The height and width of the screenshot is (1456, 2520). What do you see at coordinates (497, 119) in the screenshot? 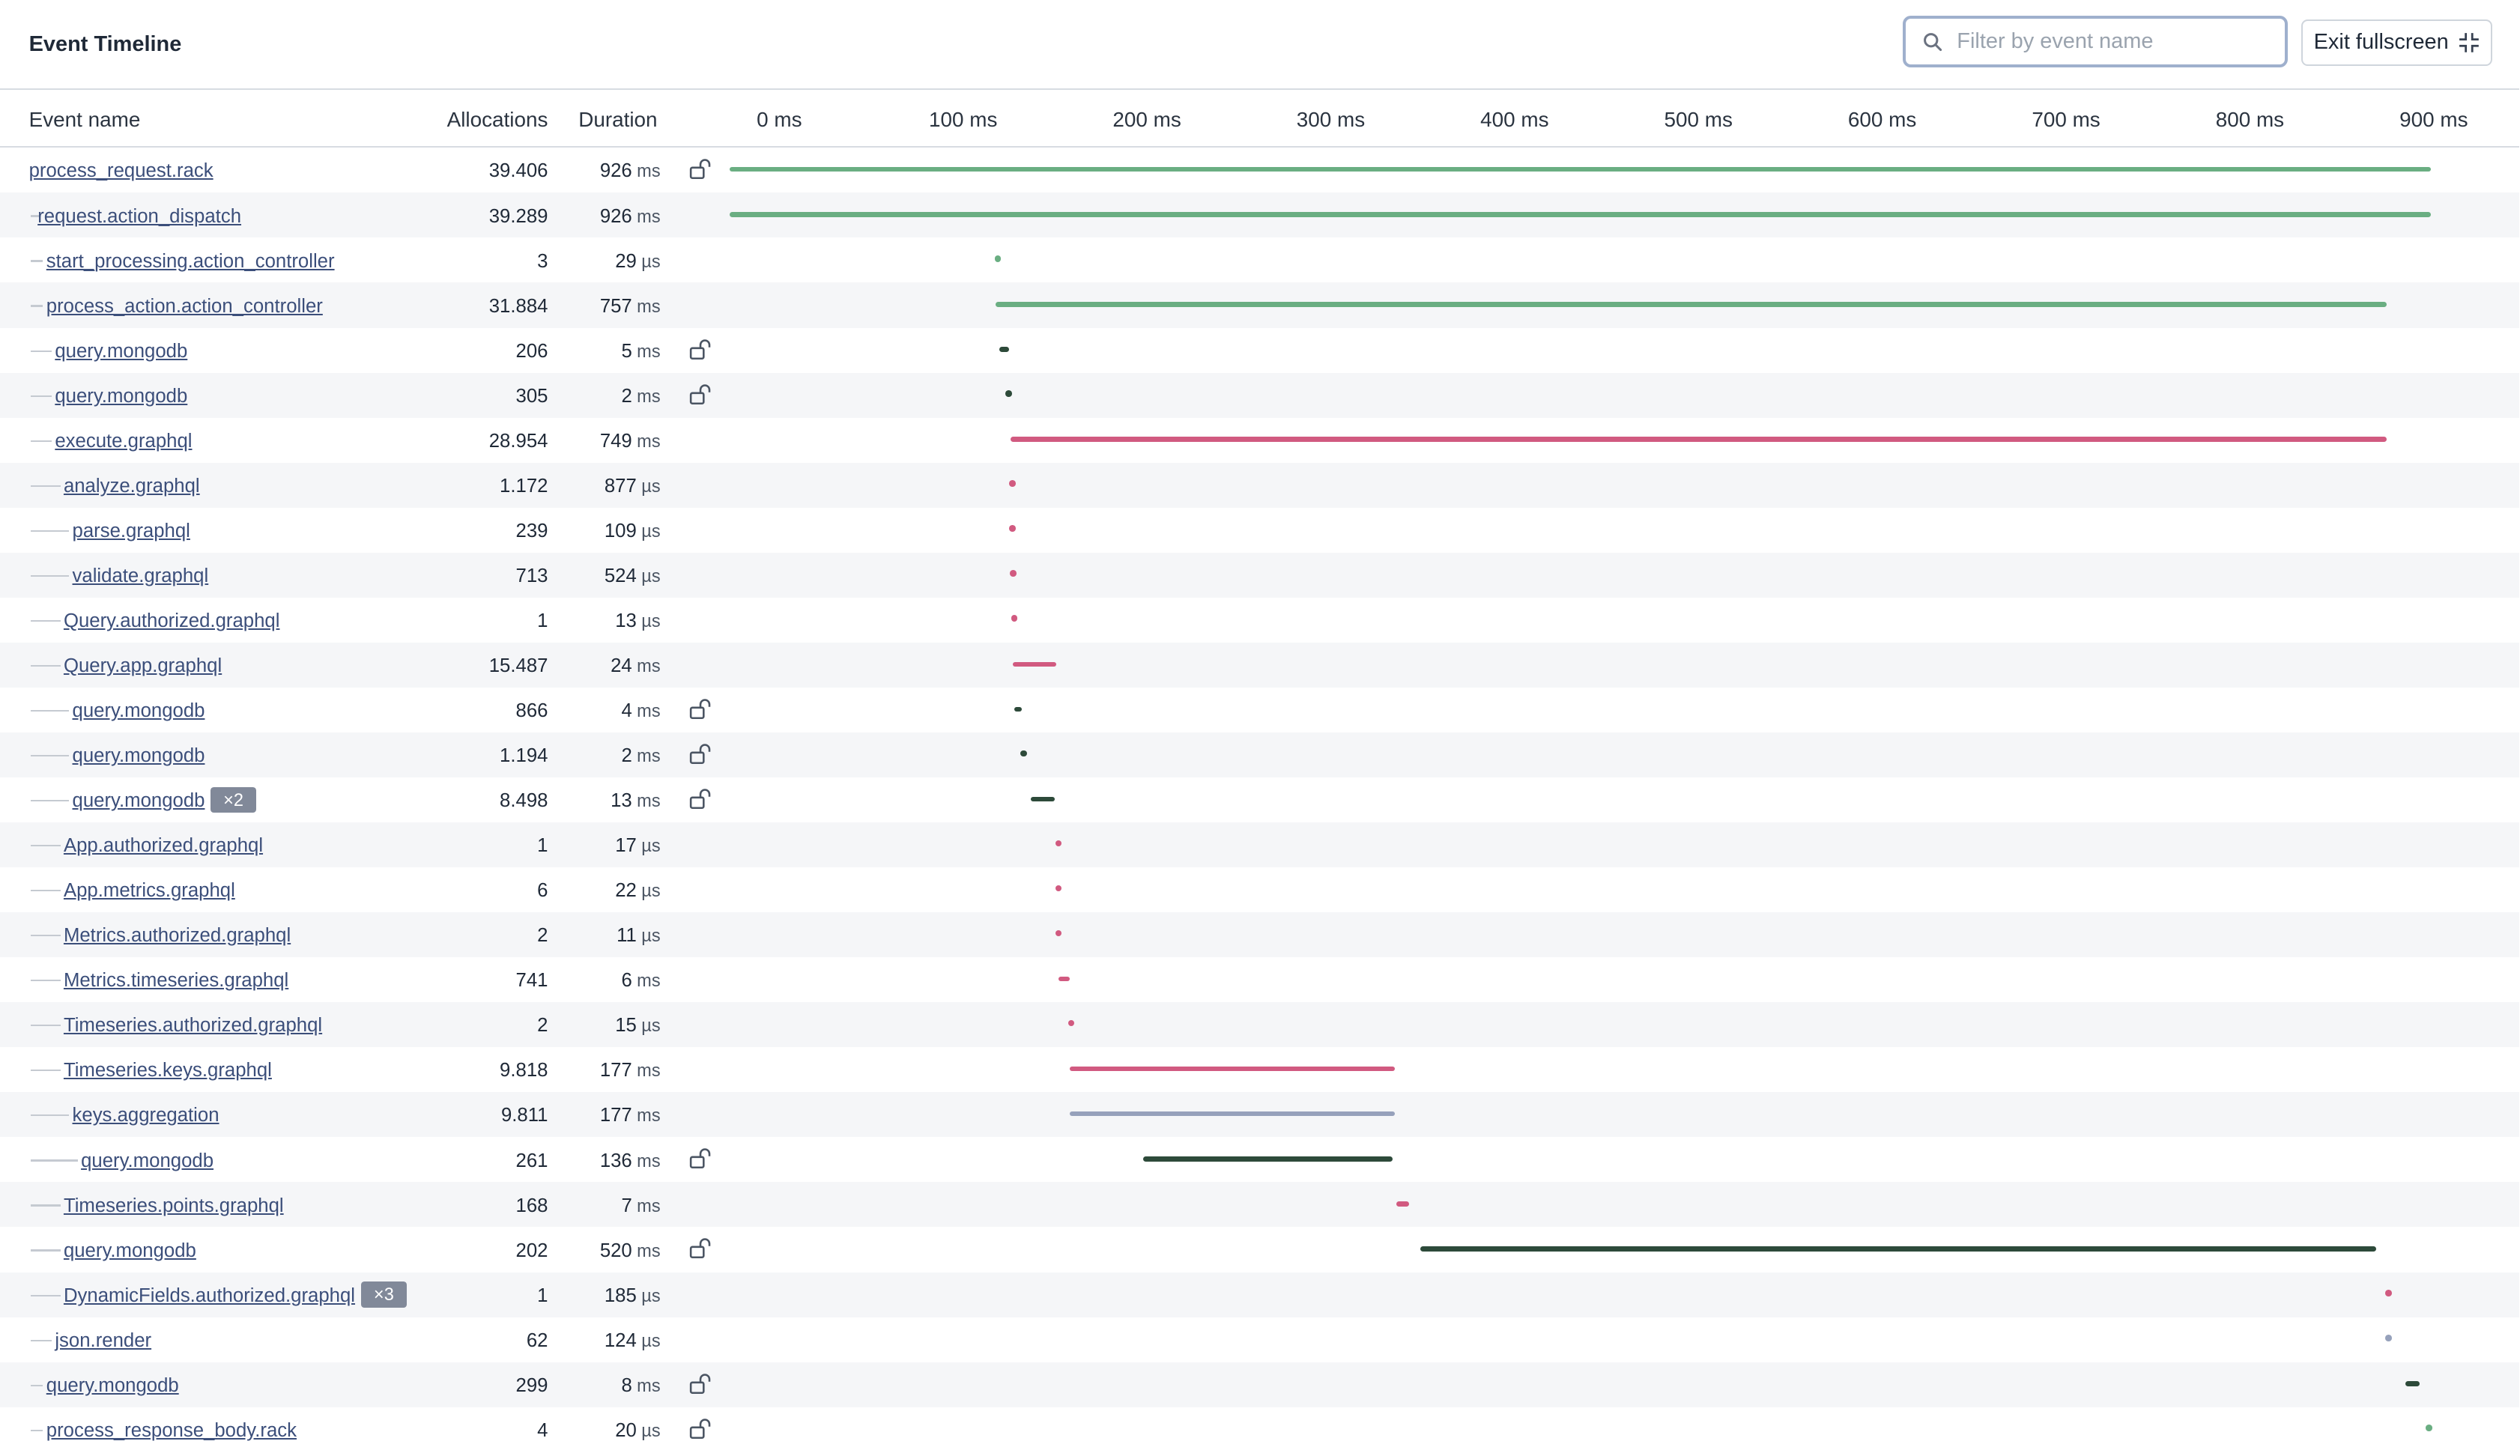
I see `column-header-allocations: Allocations` at bounding box center [497, 119].